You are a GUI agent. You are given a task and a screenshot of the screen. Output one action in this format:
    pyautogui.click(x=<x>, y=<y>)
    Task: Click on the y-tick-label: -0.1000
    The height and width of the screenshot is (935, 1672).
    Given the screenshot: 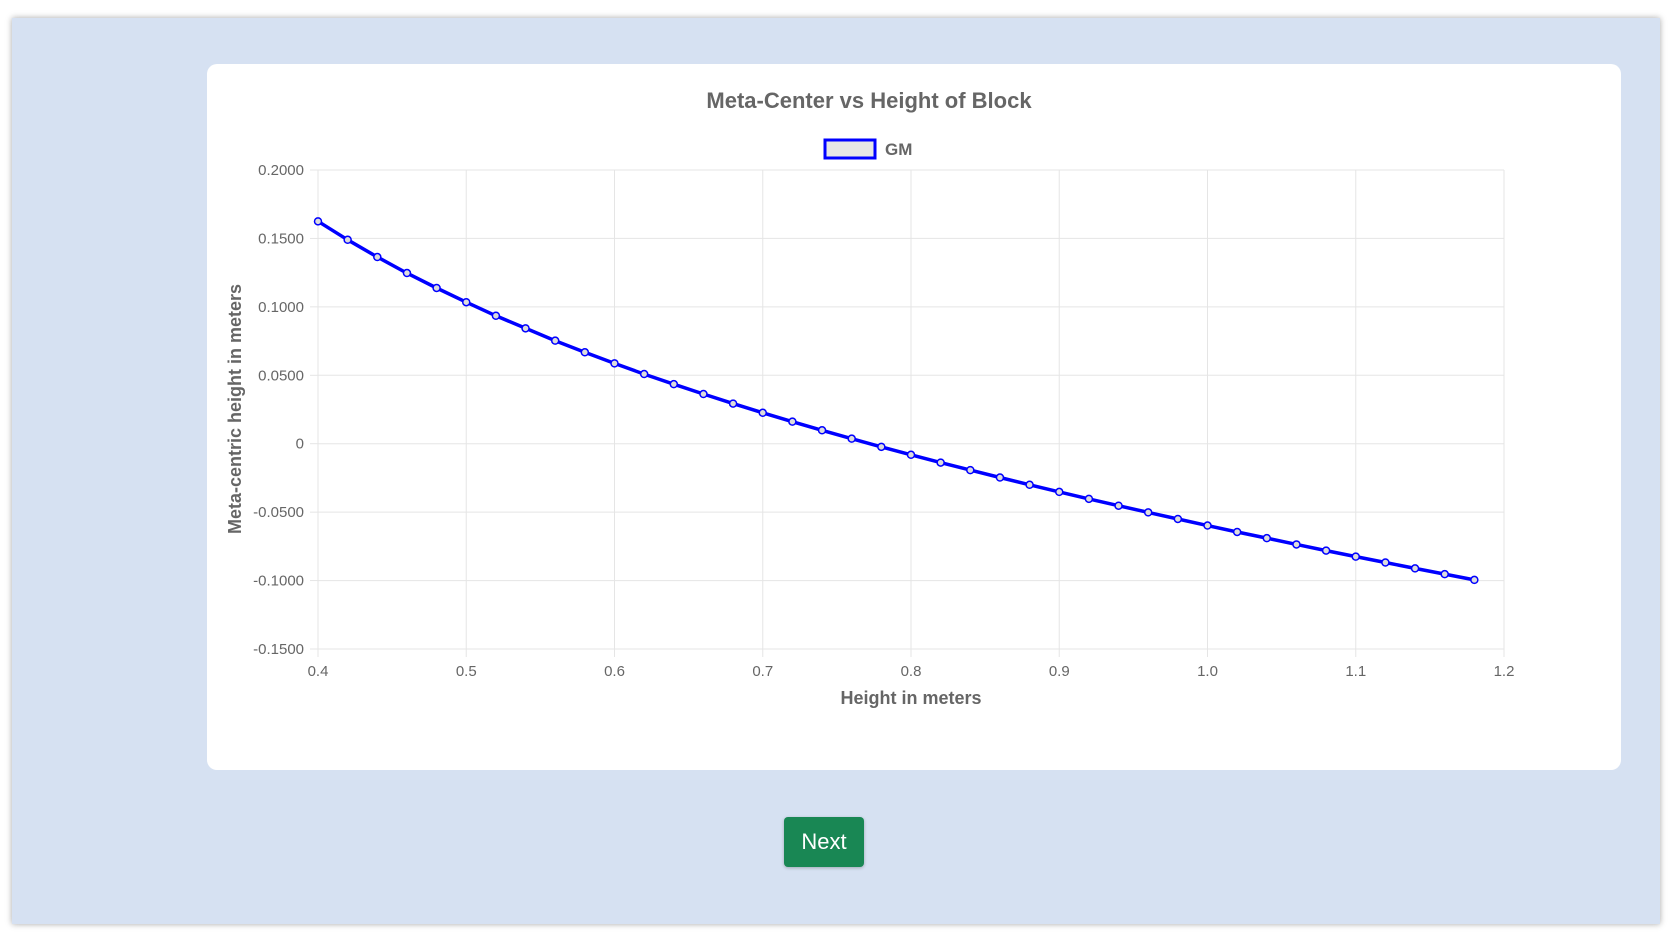 What is the action you would take?
    pyautogui.click(x=278, y=581)
    